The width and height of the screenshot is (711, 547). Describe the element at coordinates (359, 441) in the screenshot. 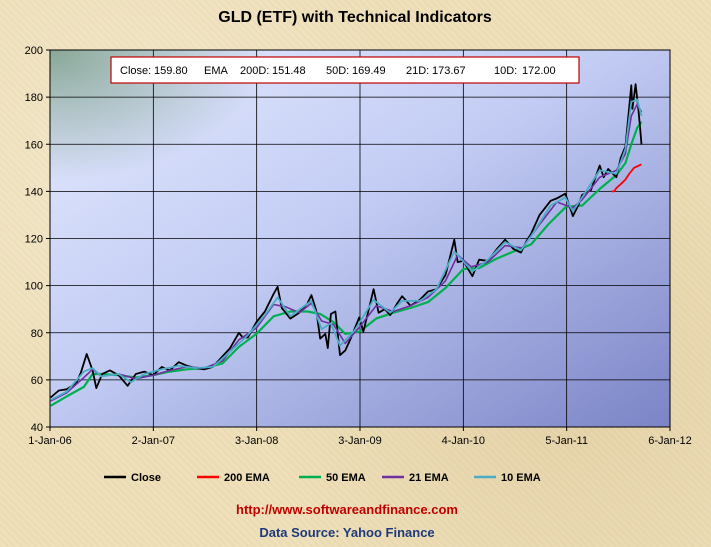

I see `x-tick-label: 3-Jan-09` at that location.